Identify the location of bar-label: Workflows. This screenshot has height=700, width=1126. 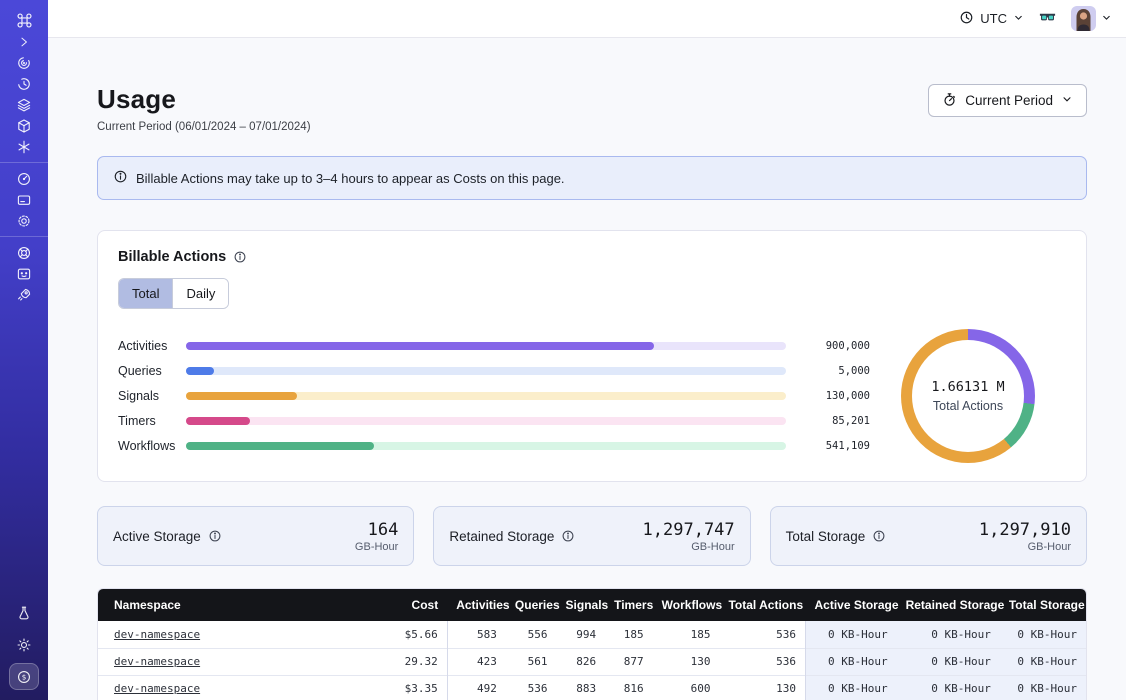
(147, 446).